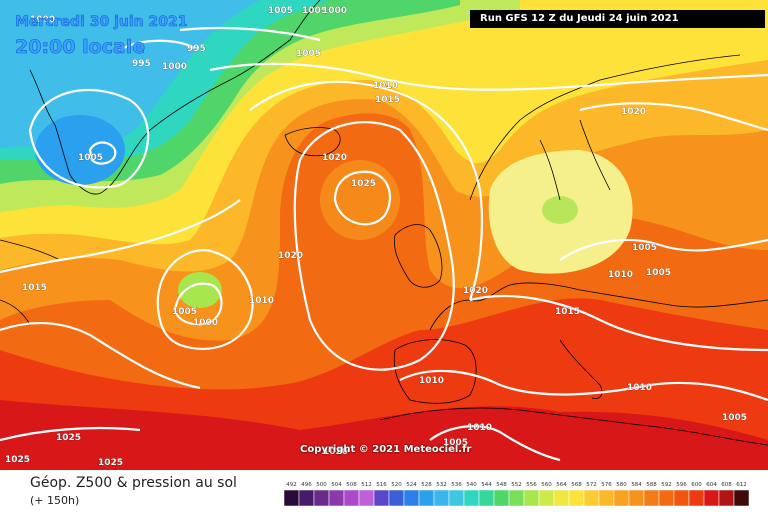  Describe the element at coordinates (435, 371) in the screenshot. I see `coast-iberia` at that location.